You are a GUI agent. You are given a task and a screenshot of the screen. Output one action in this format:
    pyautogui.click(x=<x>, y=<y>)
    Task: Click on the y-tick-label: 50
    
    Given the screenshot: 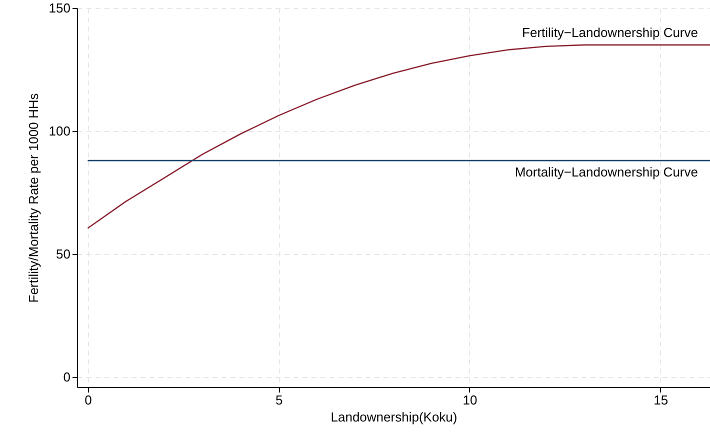 What is the action you would take?
    pyautogui.click(x=63, y=254)
    